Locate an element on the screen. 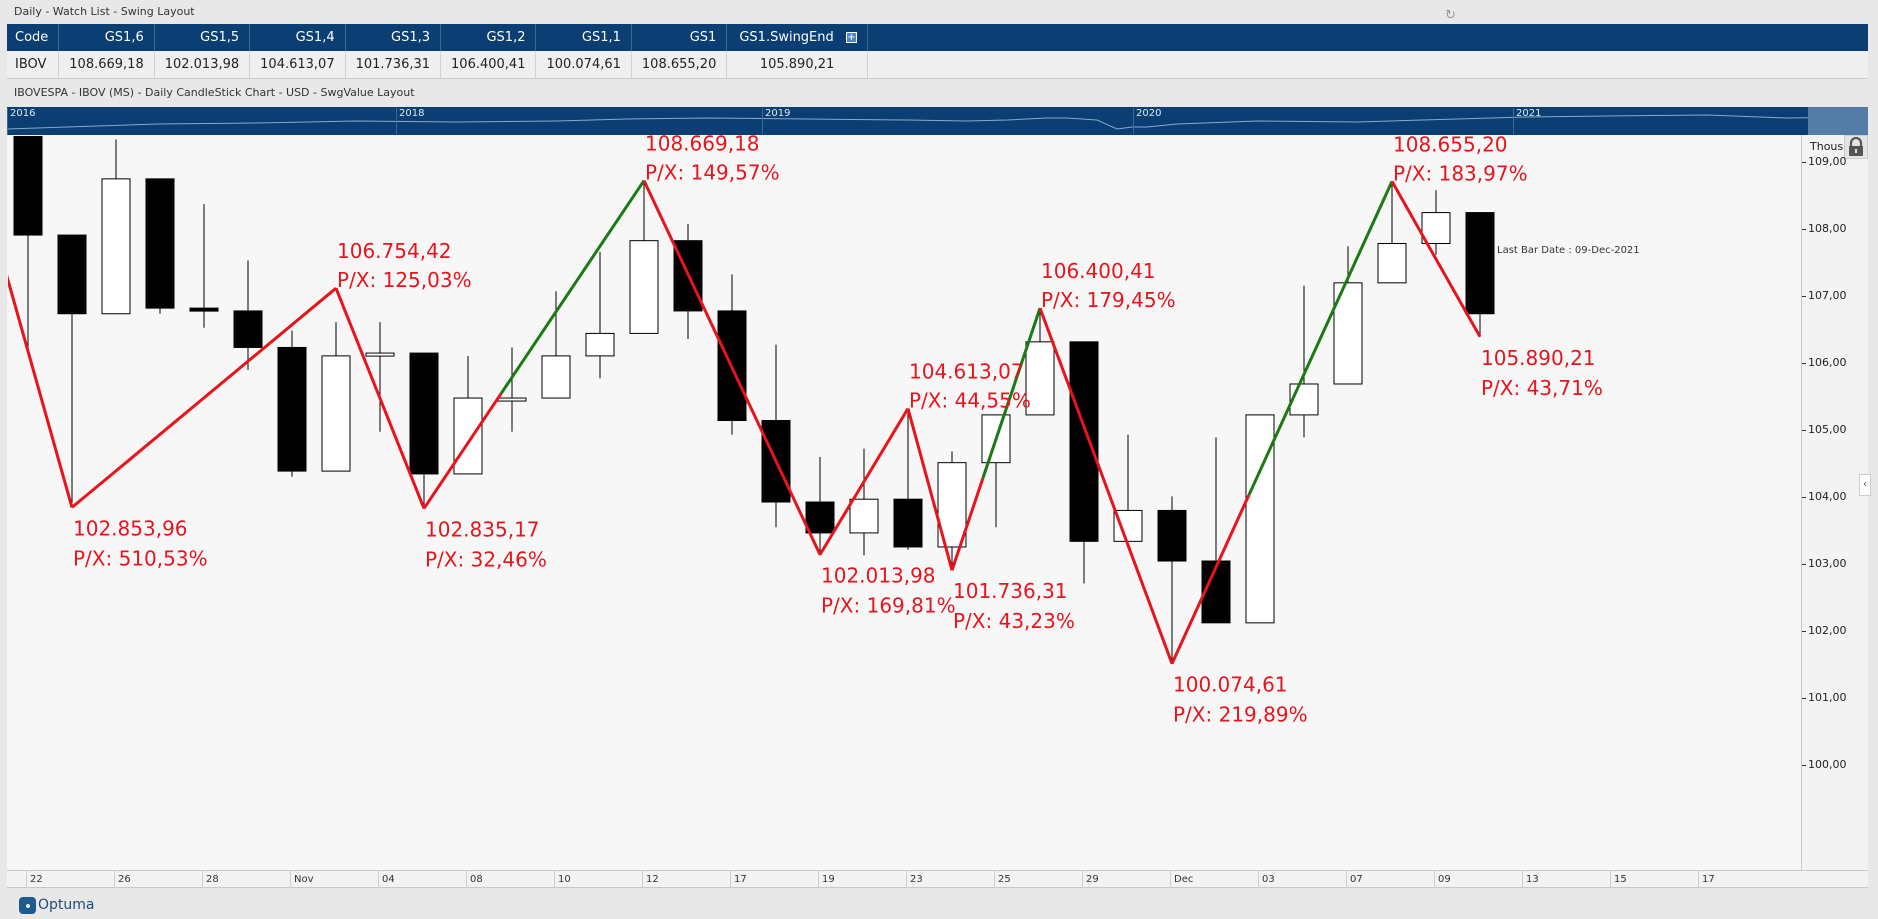  column-header-gs1: GS1 is located at coordinates (679, 37).